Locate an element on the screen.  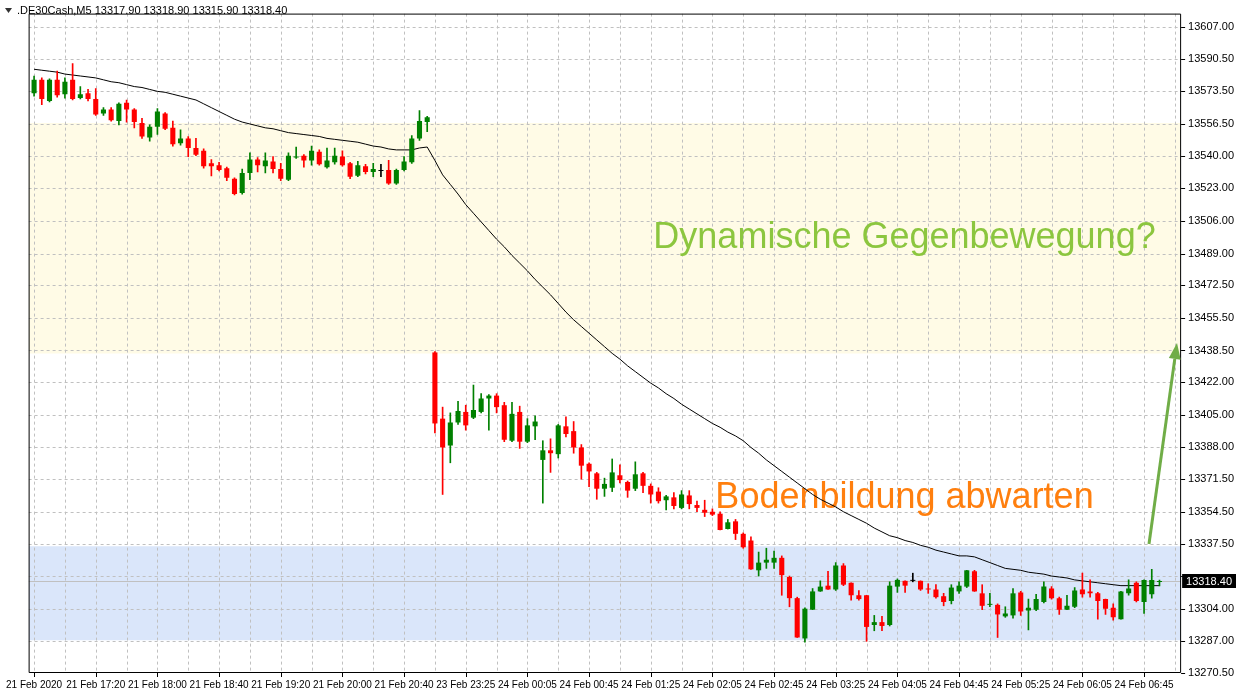
x-tick-label: 24 Feb 02:05 is located at coordinates (712, 684).